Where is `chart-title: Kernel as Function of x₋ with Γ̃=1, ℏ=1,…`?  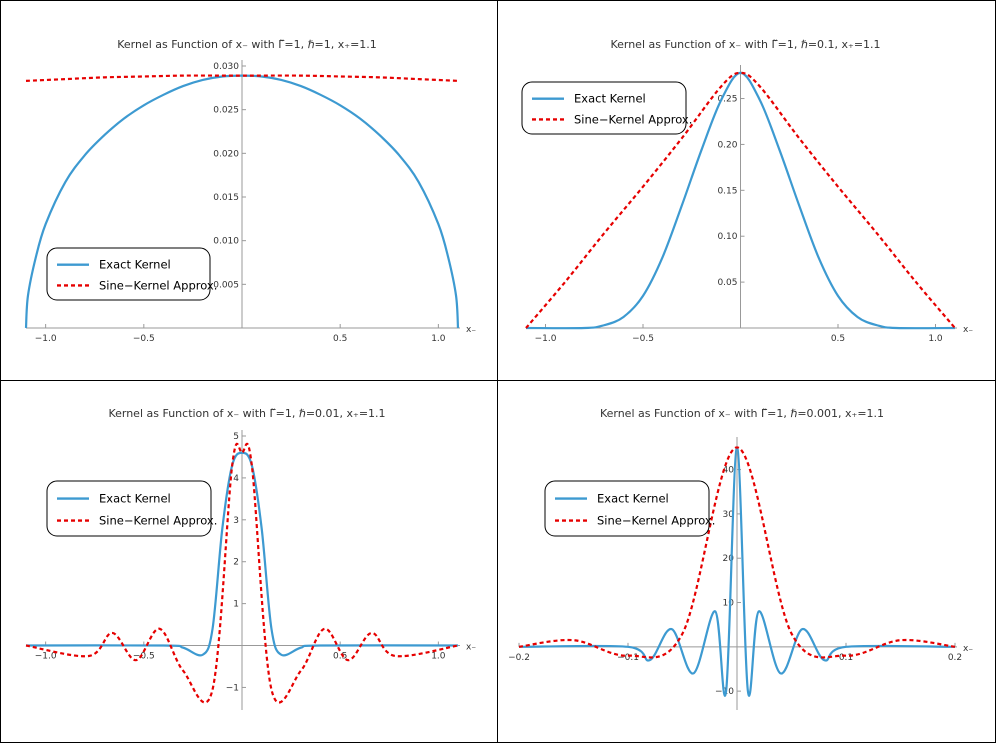 chart-title: Kernel as Function of x₋ with Γ̃=1, ℏ=1,… is located at coordinates (247, 44).